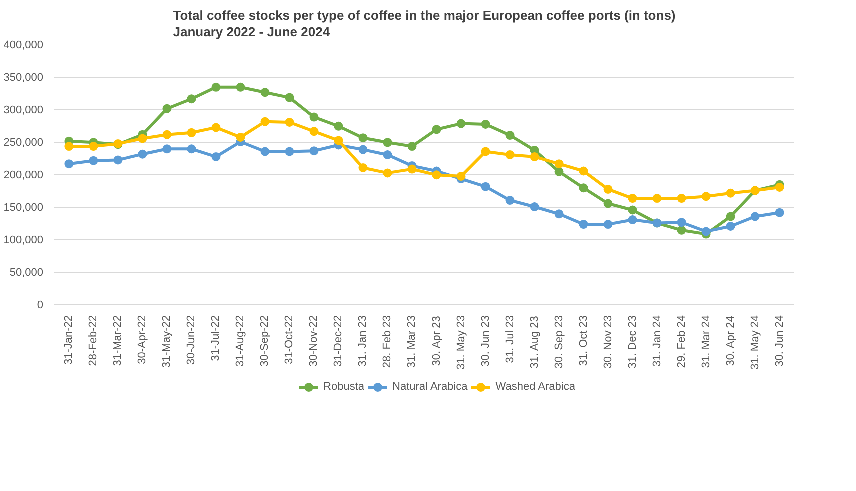  Describe the element at coordinates (118, 340) in the screenshot. I see `x-tick-label: 31-Mar-22` at that location.